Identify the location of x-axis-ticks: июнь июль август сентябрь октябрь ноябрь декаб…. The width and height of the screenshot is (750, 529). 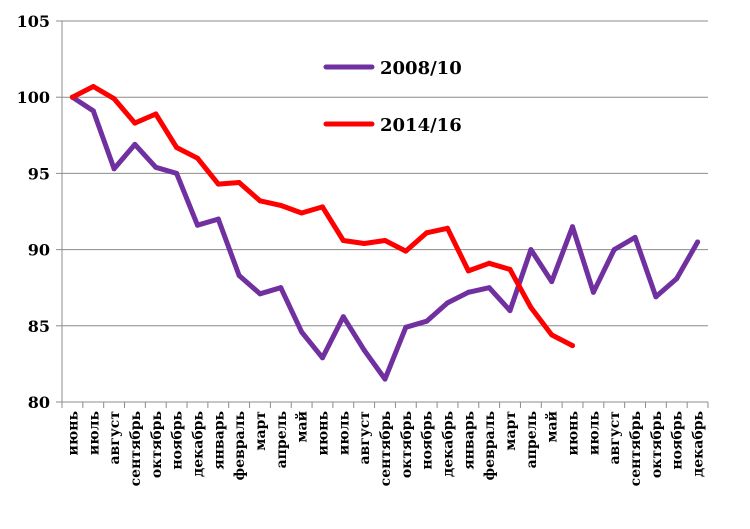
(385, 444).